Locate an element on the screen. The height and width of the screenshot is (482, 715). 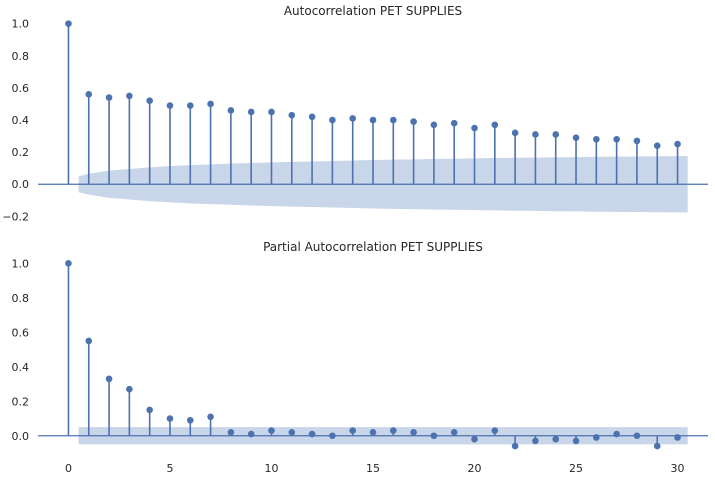
acf-ytick-label: 0.2 is located at coordinates (21, 152).